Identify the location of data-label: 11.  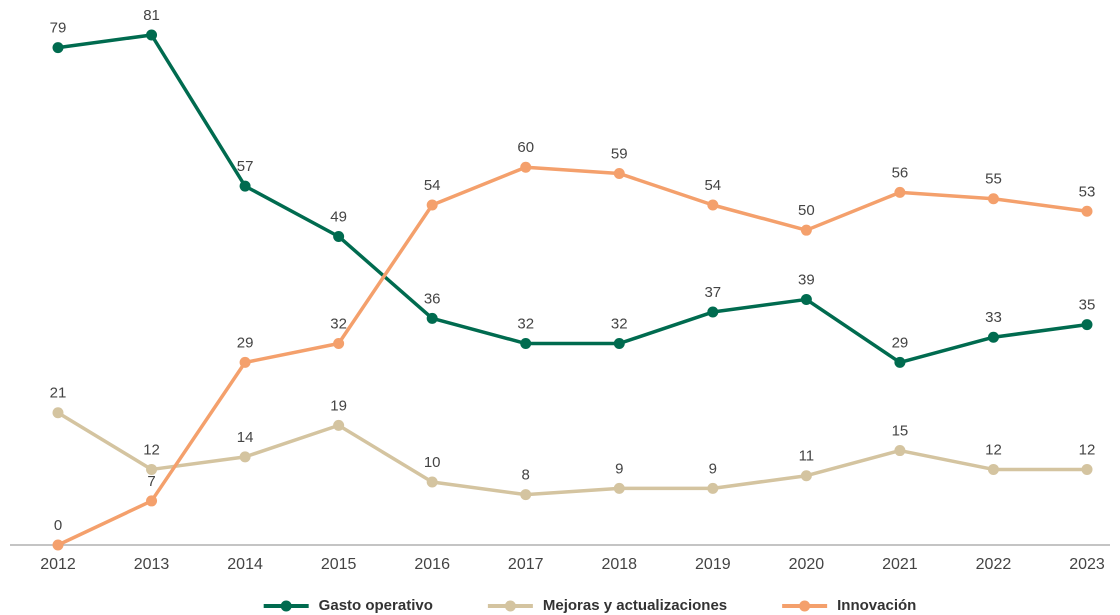
(807, 456).